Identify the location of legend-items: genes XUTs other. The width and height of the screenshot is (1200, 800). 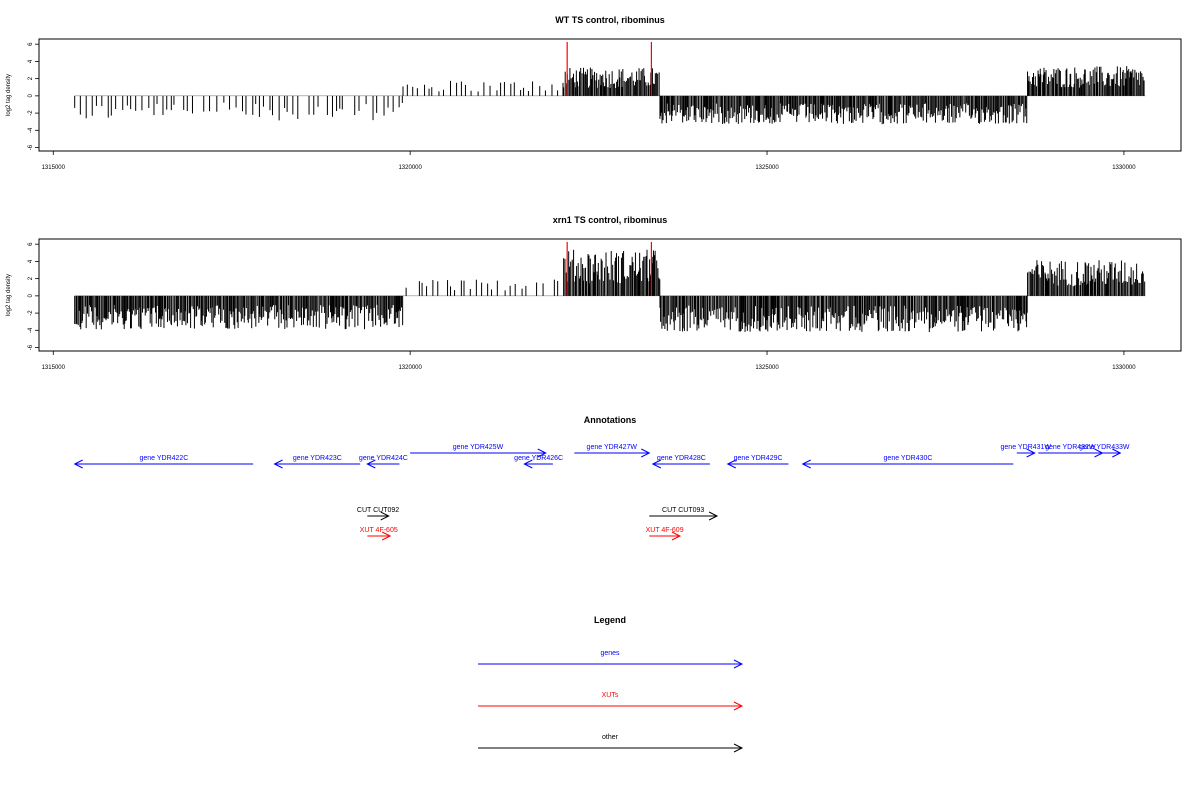
(611, 701).